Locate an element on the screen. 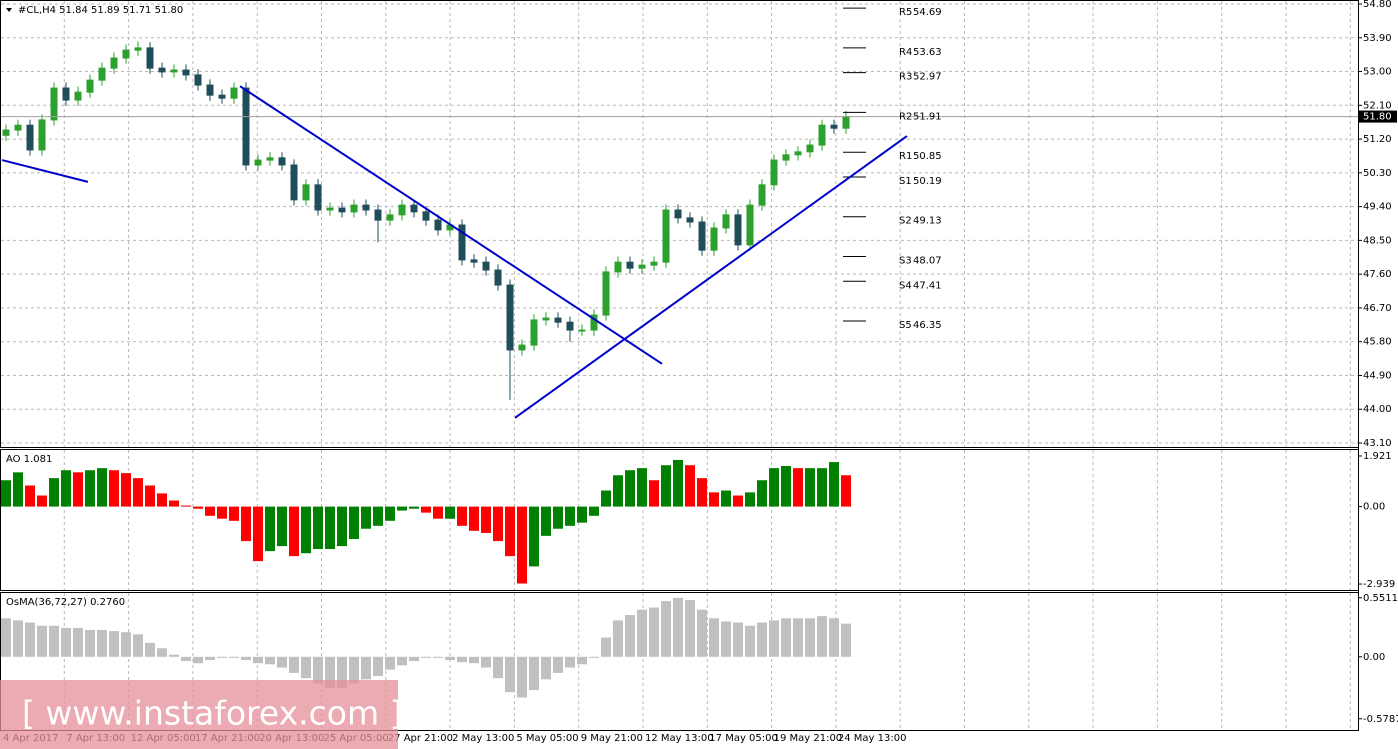 This screenshot has width=1398, height=749. pivot-name: R1 is located at coordinates (905, 156).